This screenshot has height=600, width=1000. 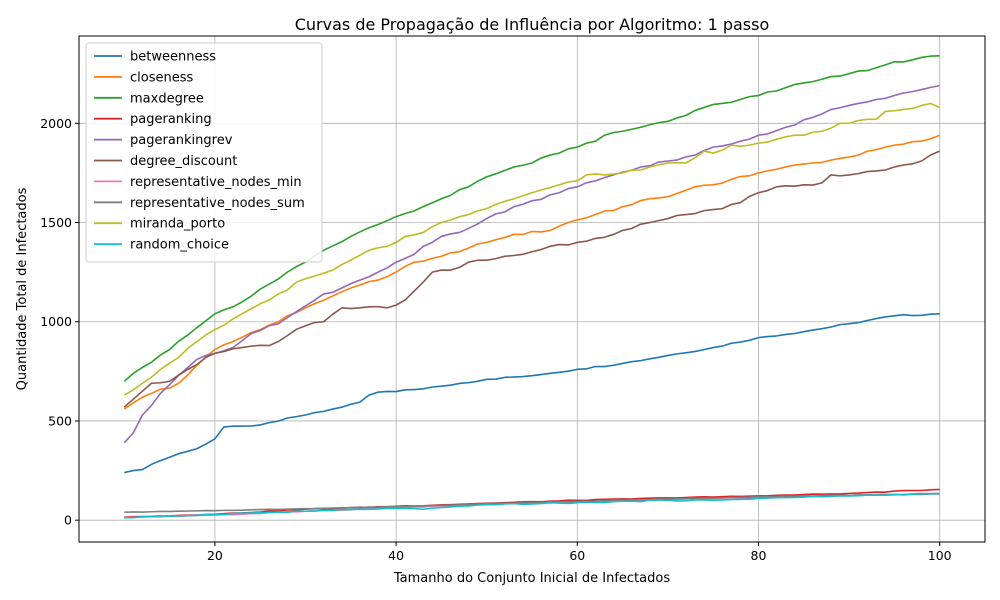 What do you see at coordinates (183, 161) in the screenshot?
I see `legend-label: degree_discount` at bounding box center [183, 161].